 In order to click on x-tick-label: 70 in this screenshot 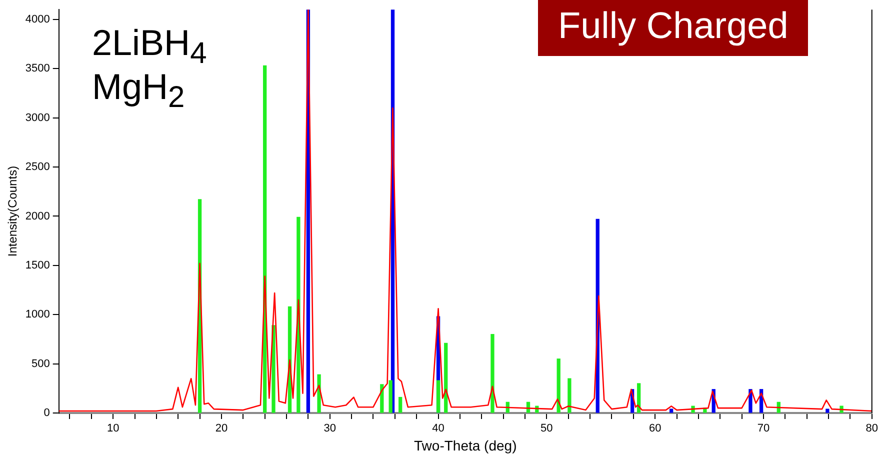, I will do `click(763, 428)`.